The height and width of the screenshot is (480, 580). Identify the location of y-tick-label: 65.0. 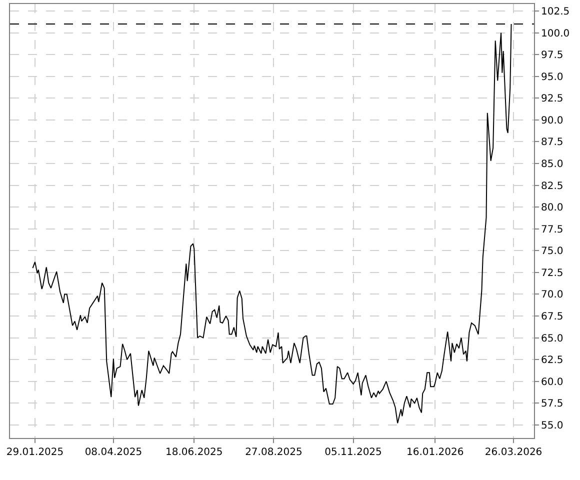
(552, 338).